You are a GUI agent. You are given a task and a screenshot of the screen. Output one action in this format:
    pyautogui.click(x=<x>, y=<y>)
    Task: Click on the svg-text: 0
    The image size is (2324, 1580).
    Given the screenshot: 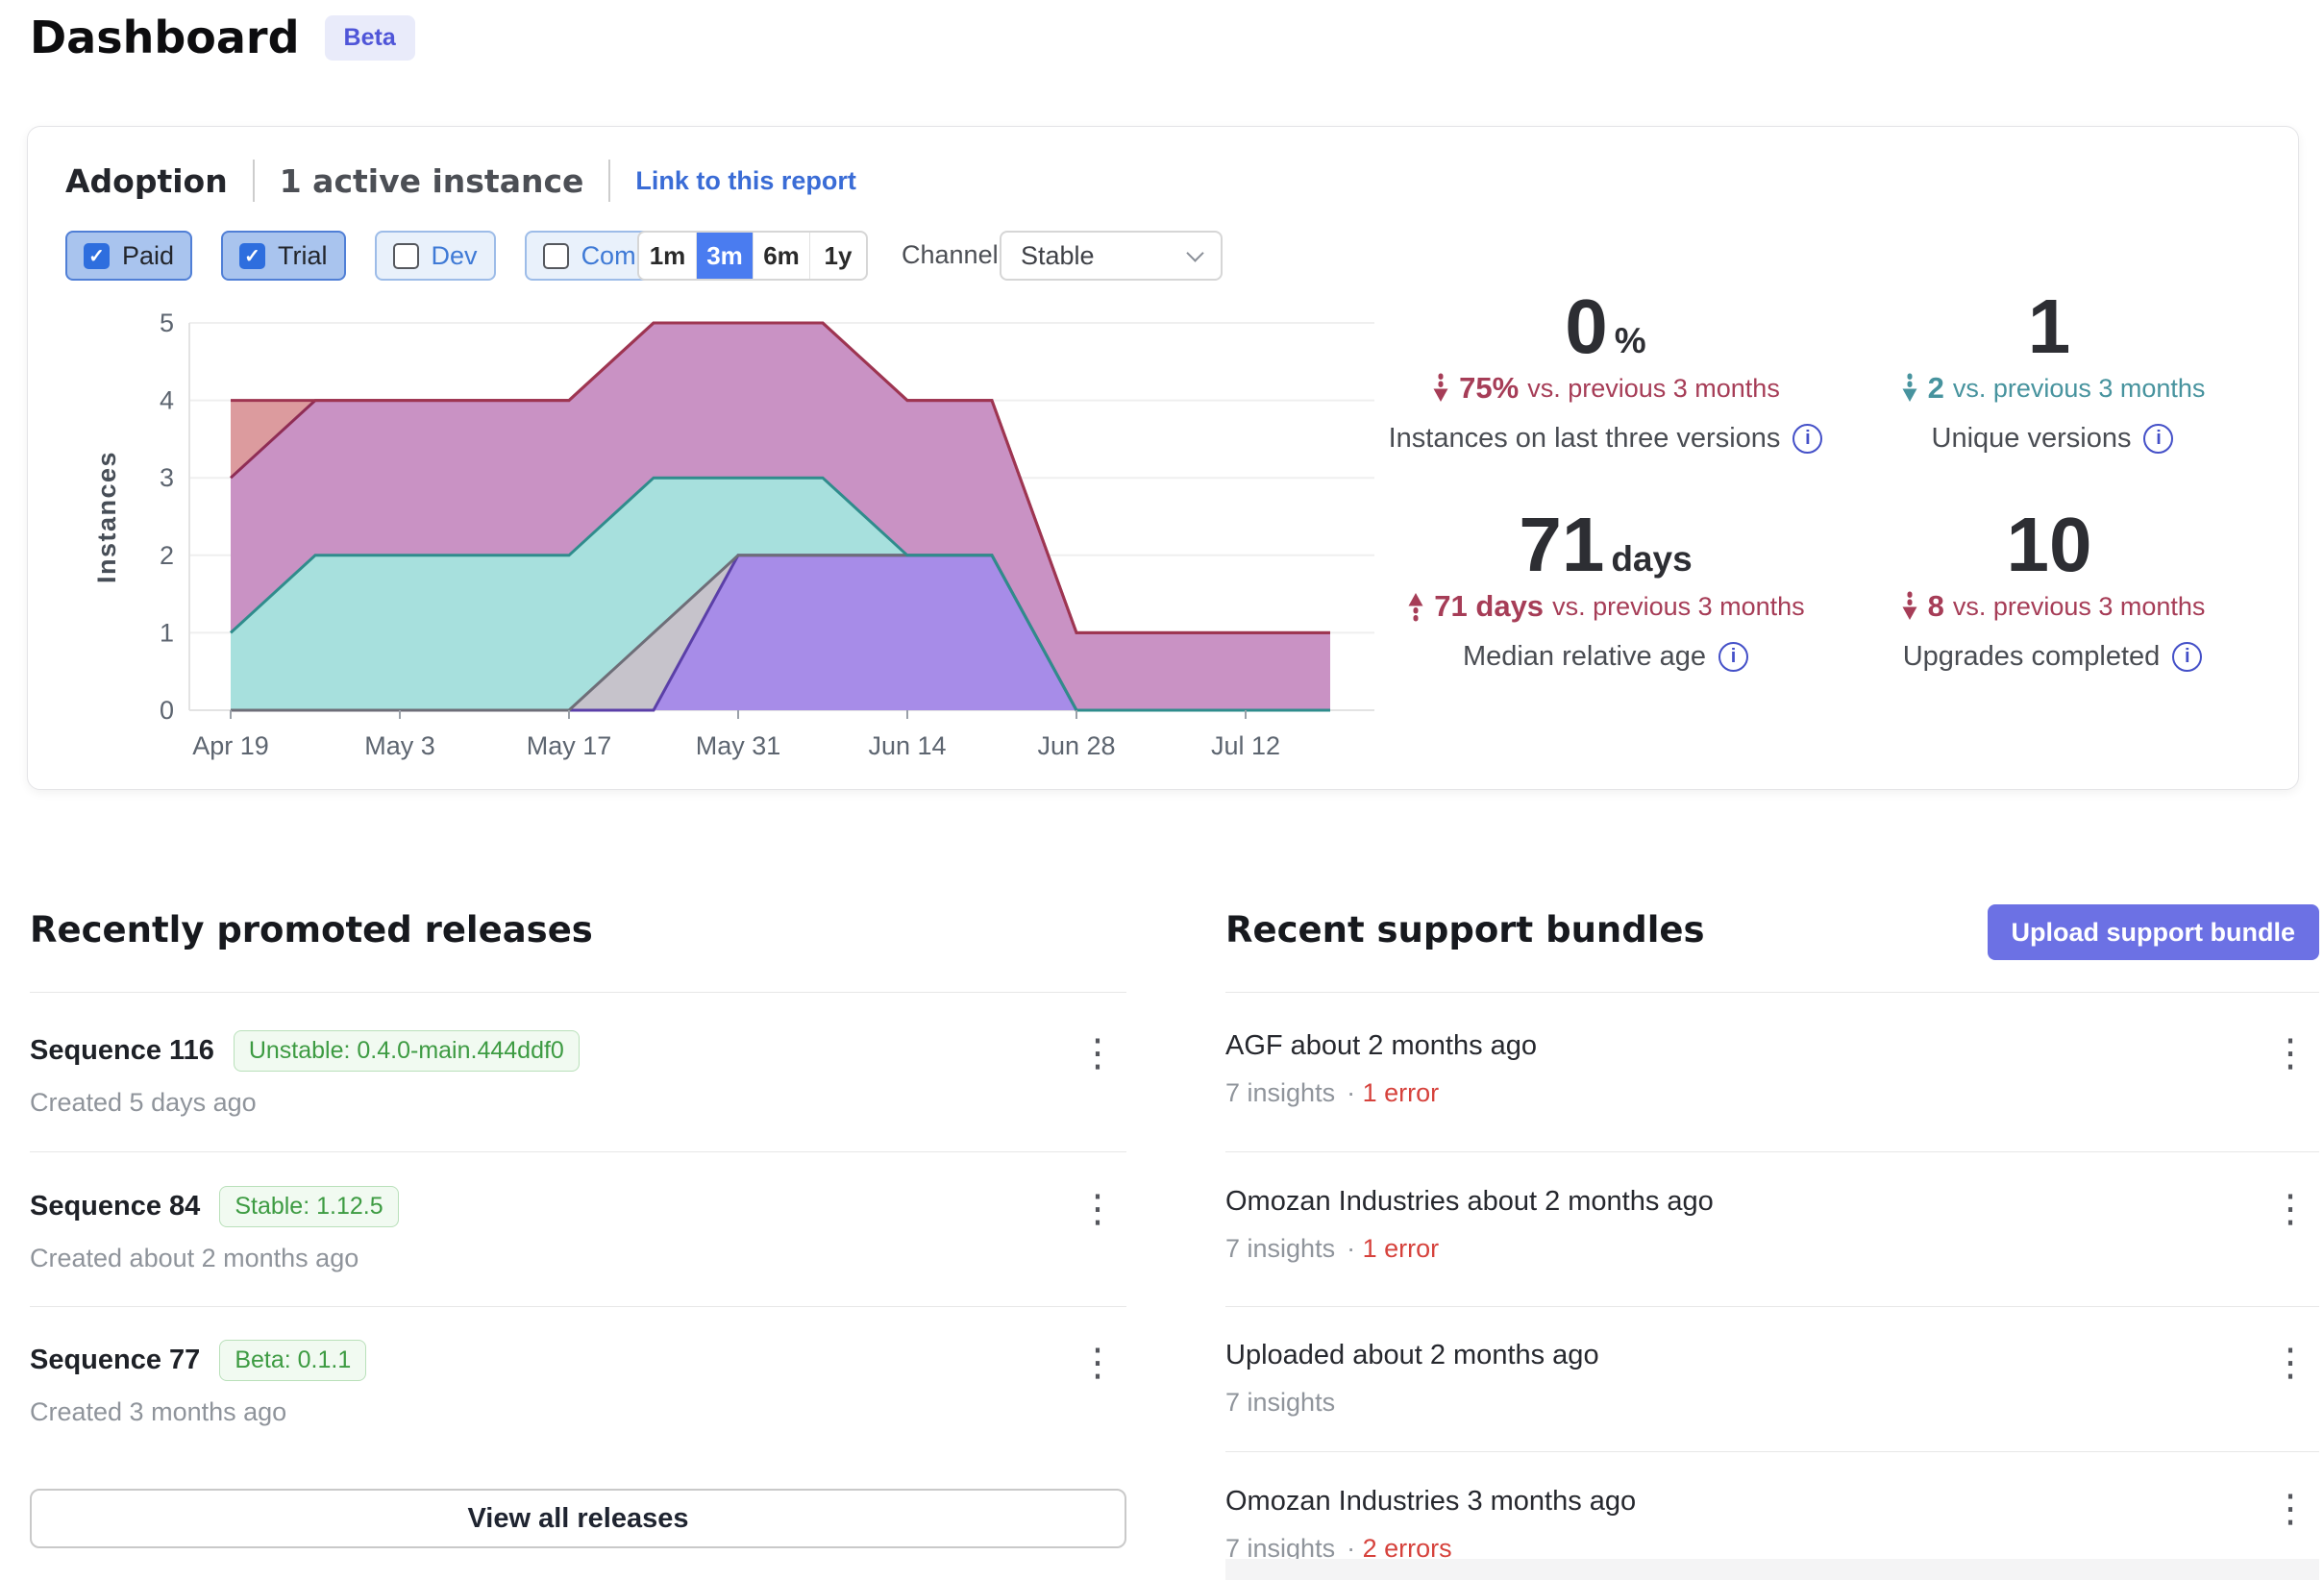 What is the action you would take?
    pyautogui.click(x=167, y=710)
    